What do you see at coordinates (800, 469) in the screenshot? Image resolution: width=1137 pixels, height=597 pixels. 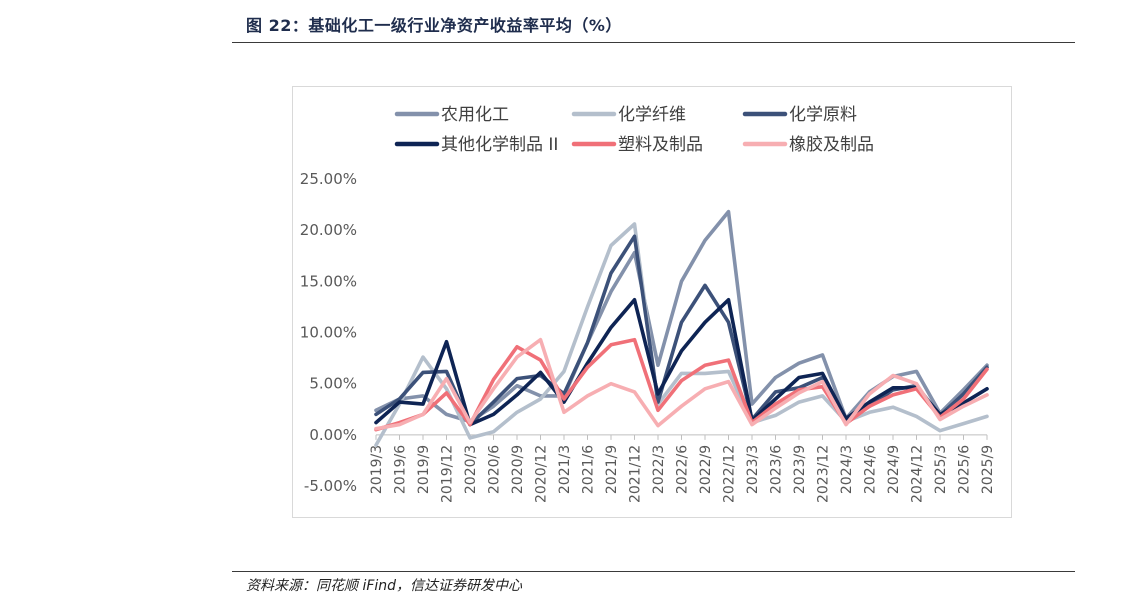 I see `x-tick-label: 2023/9` at bounding box center [800, 469].